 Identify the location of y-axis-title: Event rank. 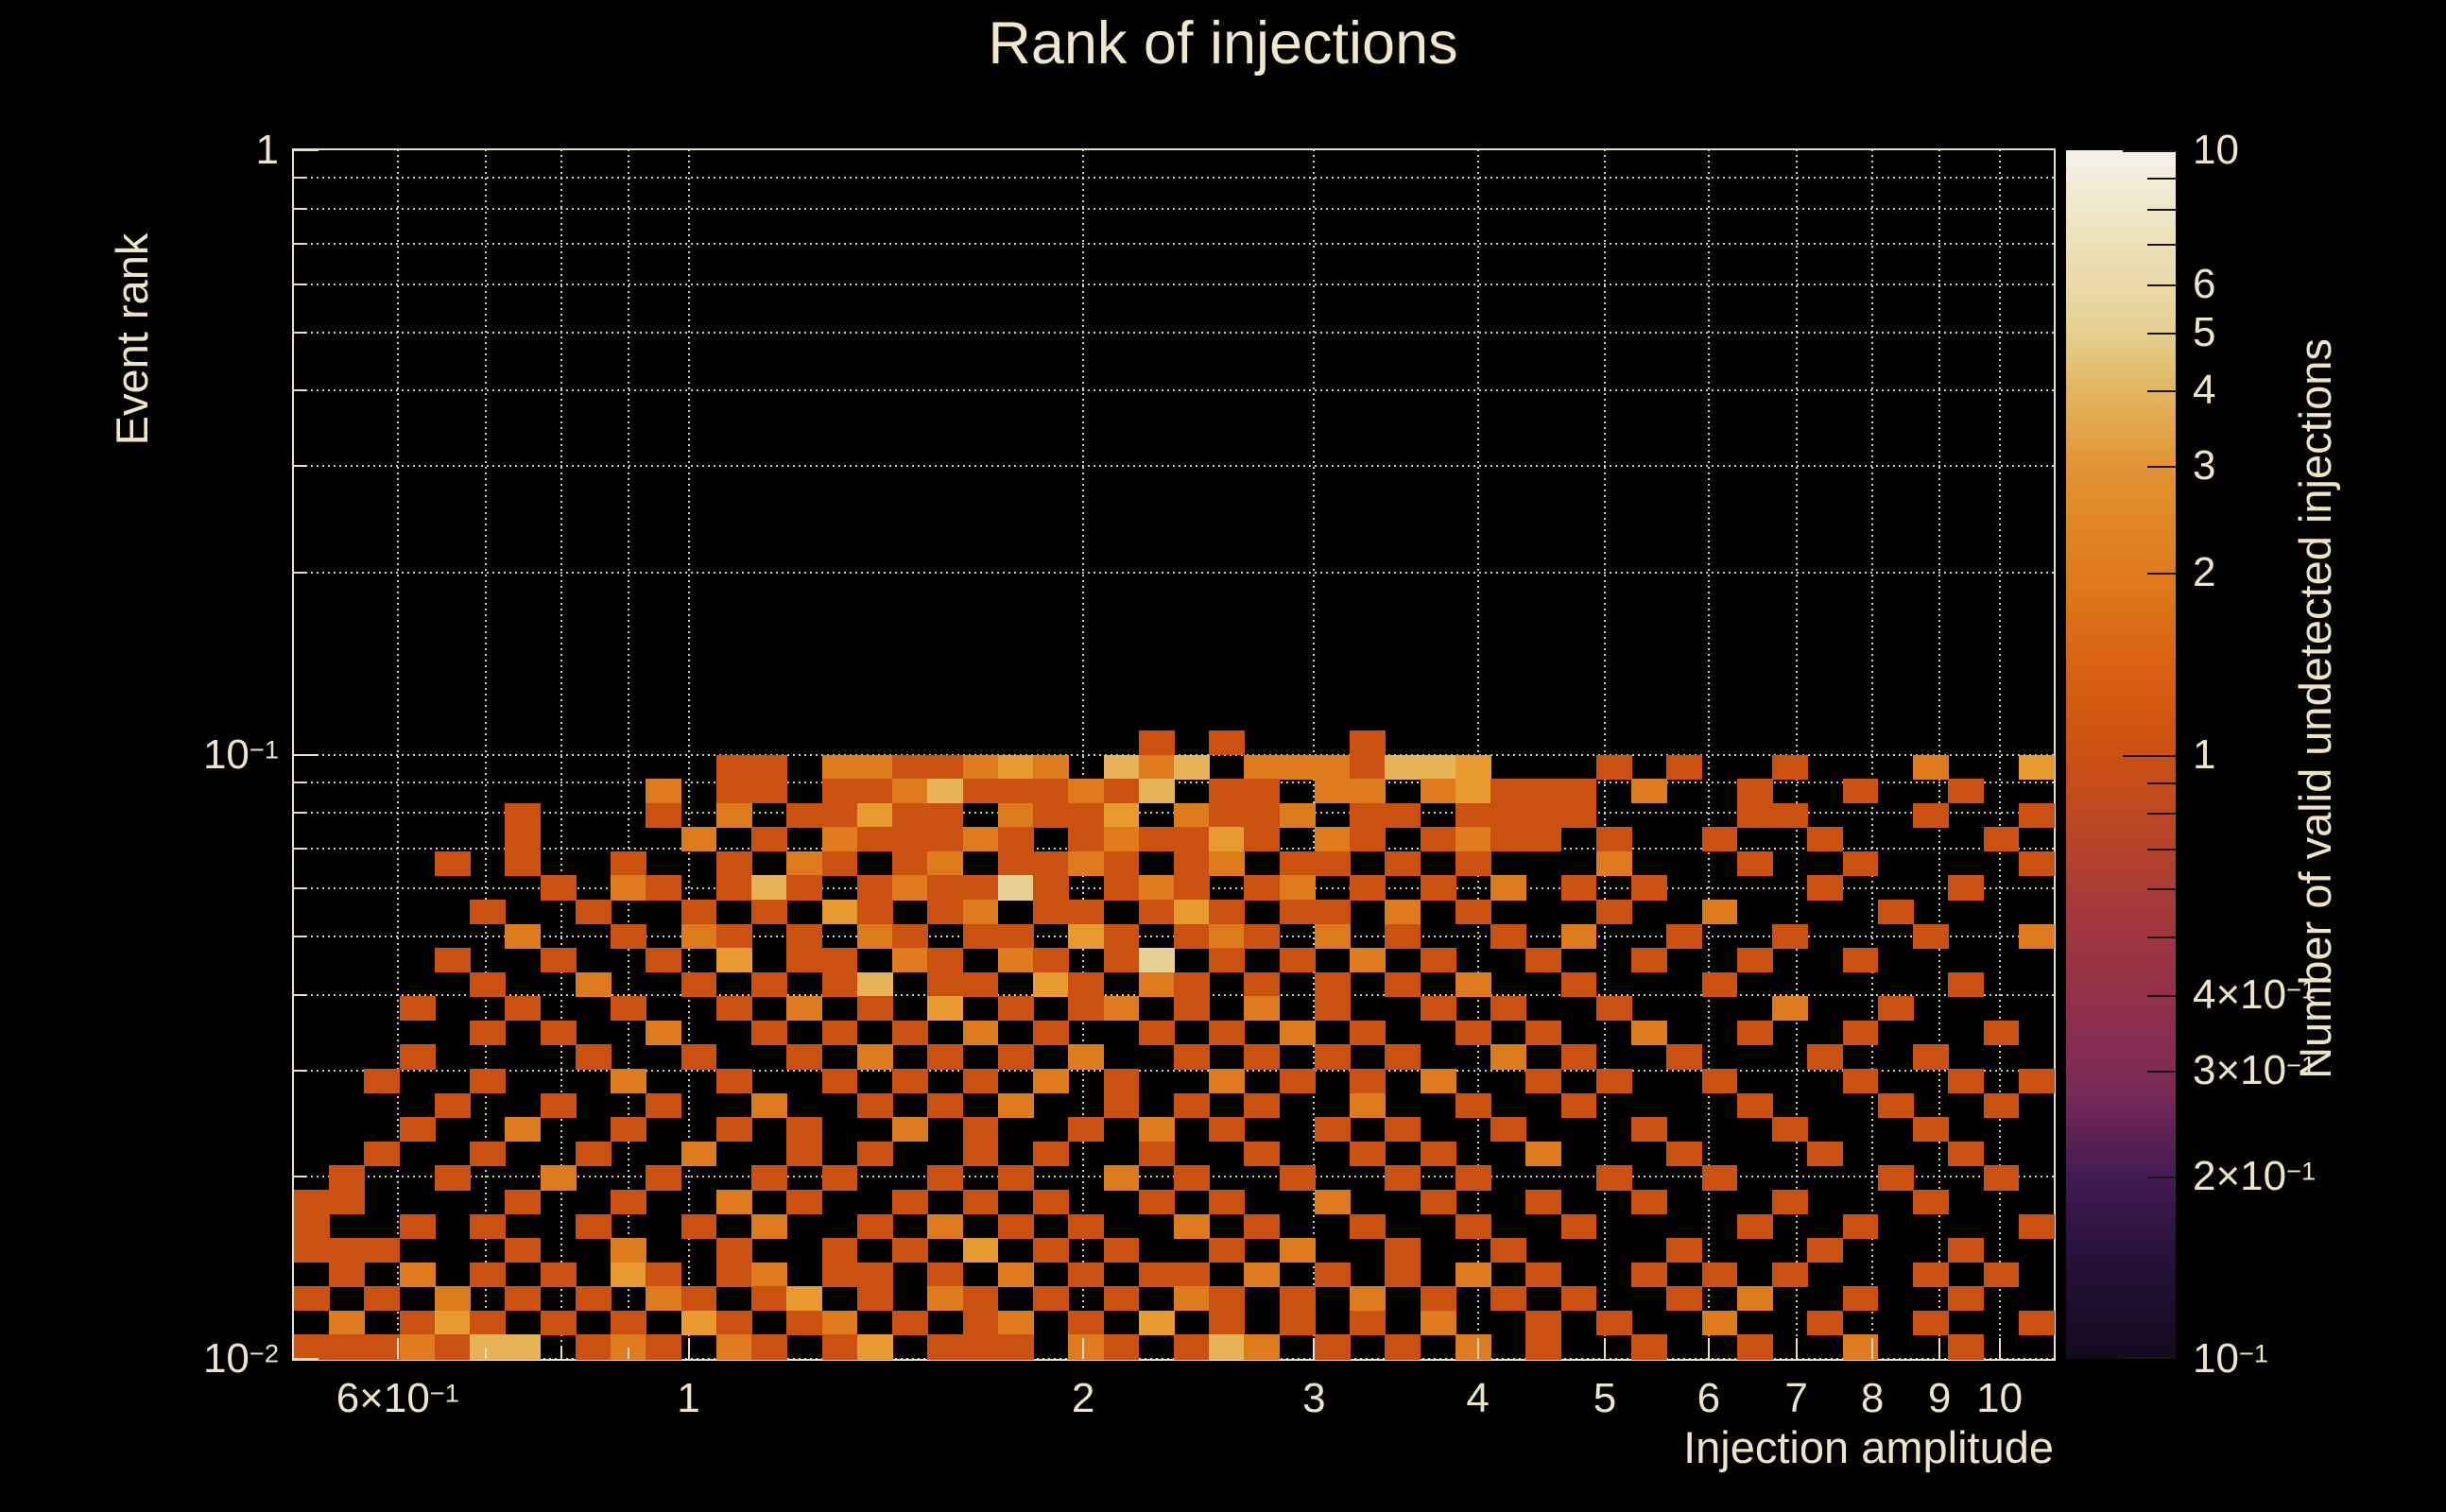
(132, 339).